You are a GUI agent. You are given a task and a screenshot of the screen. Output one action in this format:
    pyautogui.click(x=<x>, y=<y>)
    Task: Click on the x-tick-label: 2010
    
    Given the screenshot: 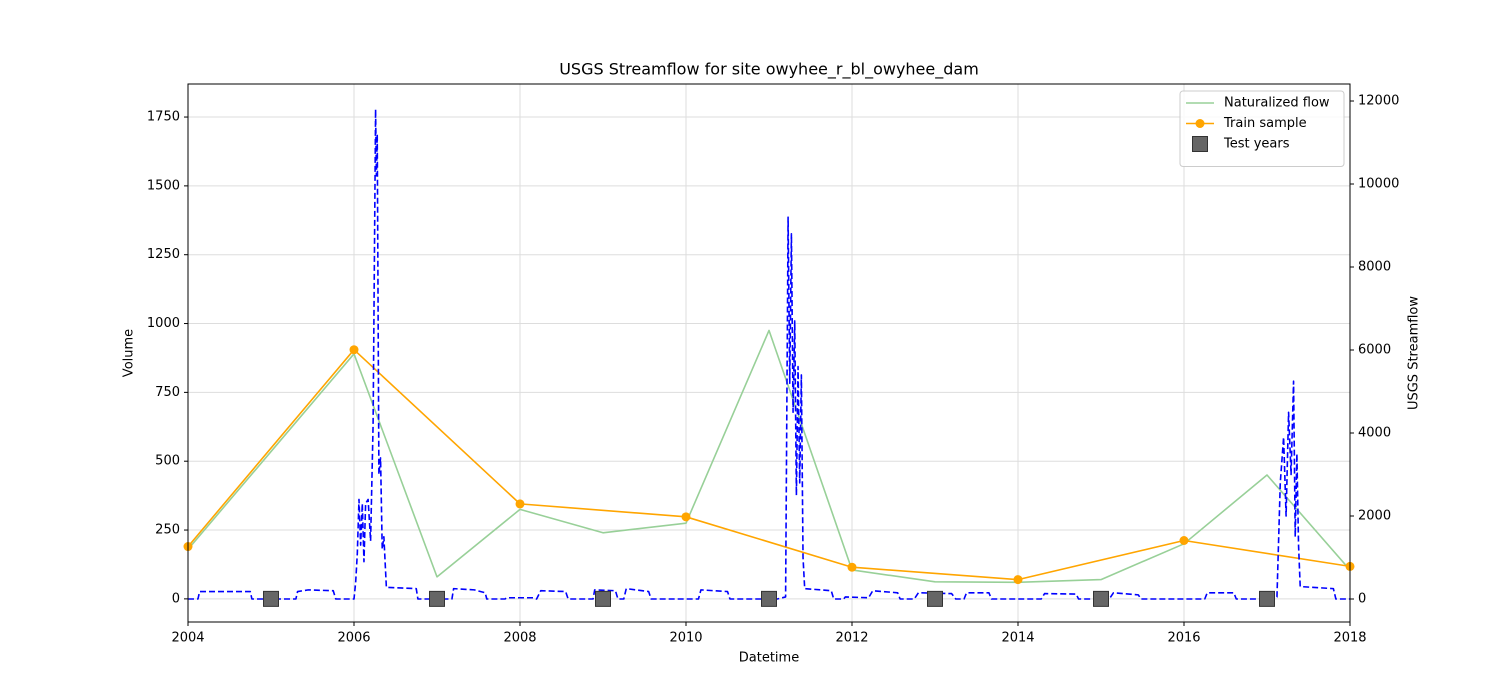 What is the action you would take?
    pyautogui.click(x=685, y=638)
    